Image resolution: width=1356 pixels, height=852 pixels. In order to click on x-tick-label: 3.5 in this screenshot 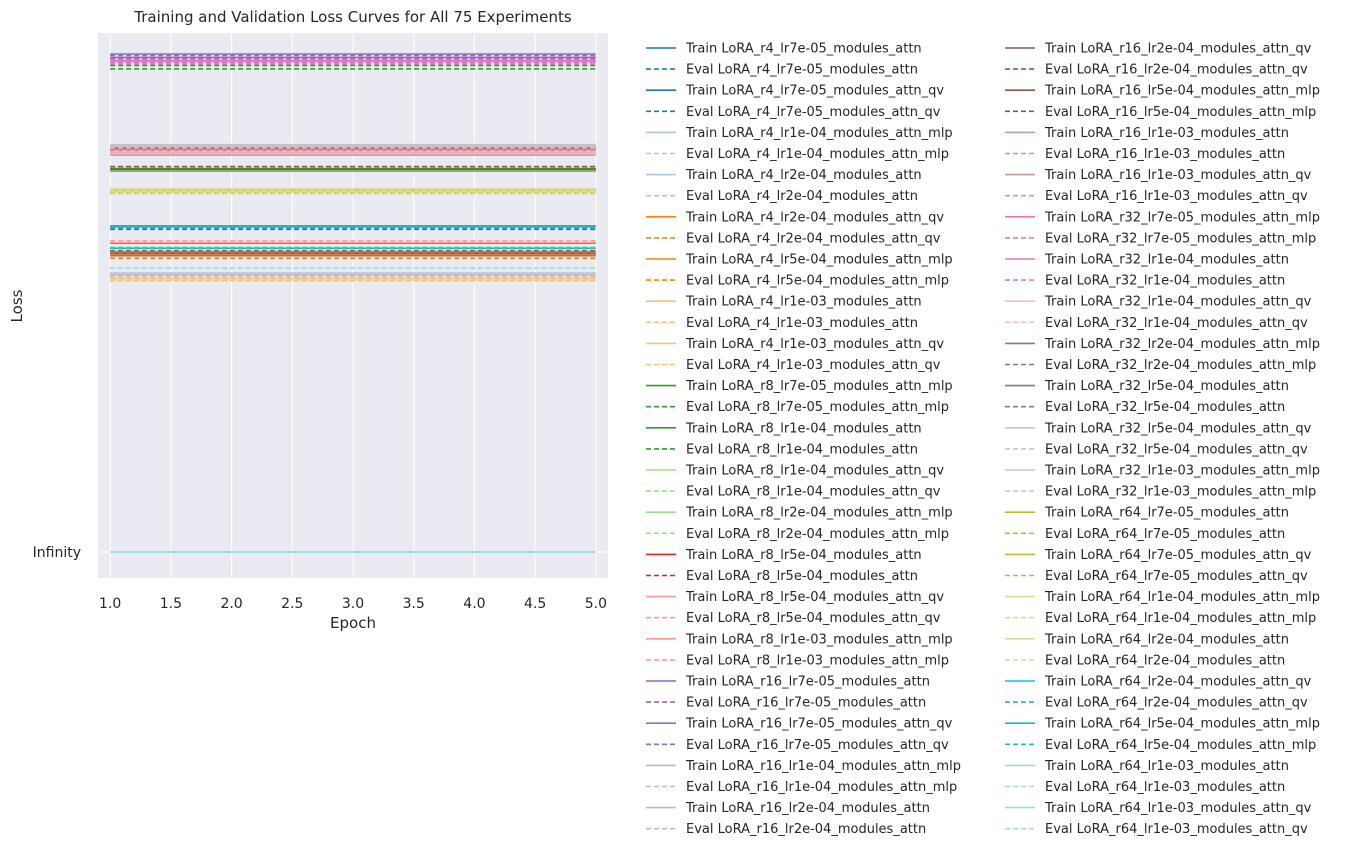, I will do `click(414, 604)`.